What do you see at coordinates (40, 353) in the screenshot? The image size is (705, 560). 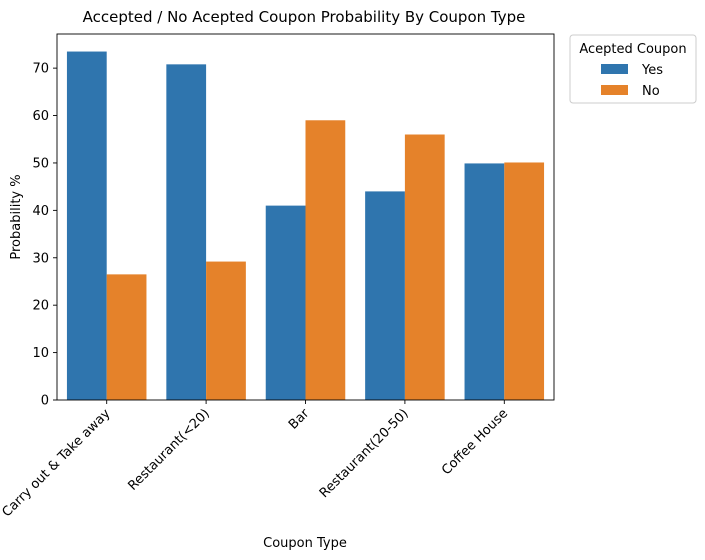 I see `y-tick-label: 10` at bounding box center [40, 353].